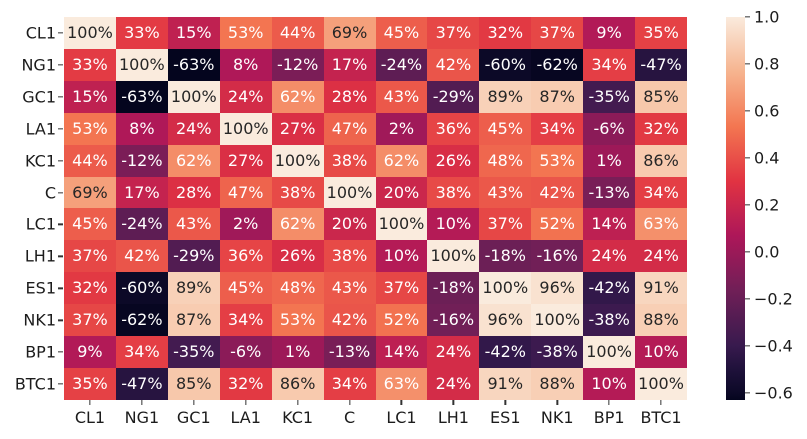 This screenshot has width=807, height=439. I want to click on heatmap-cell: 89%, so click(505, 96).